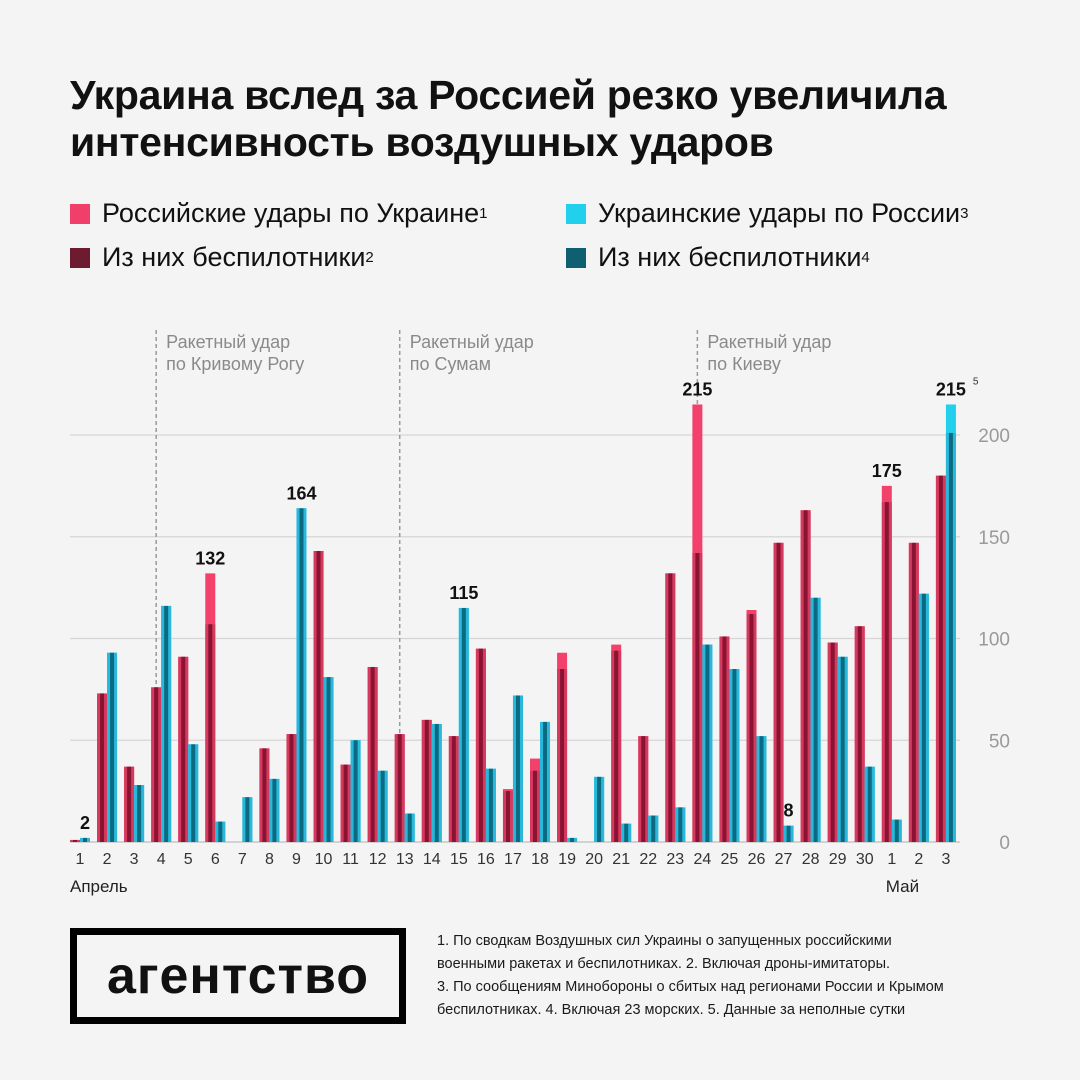 The image size is (1080, 1080). What do you see at coordinates (757, 859) in the screenshot?
I see `x-tick-label: 26` at bounding box center [757, 859].